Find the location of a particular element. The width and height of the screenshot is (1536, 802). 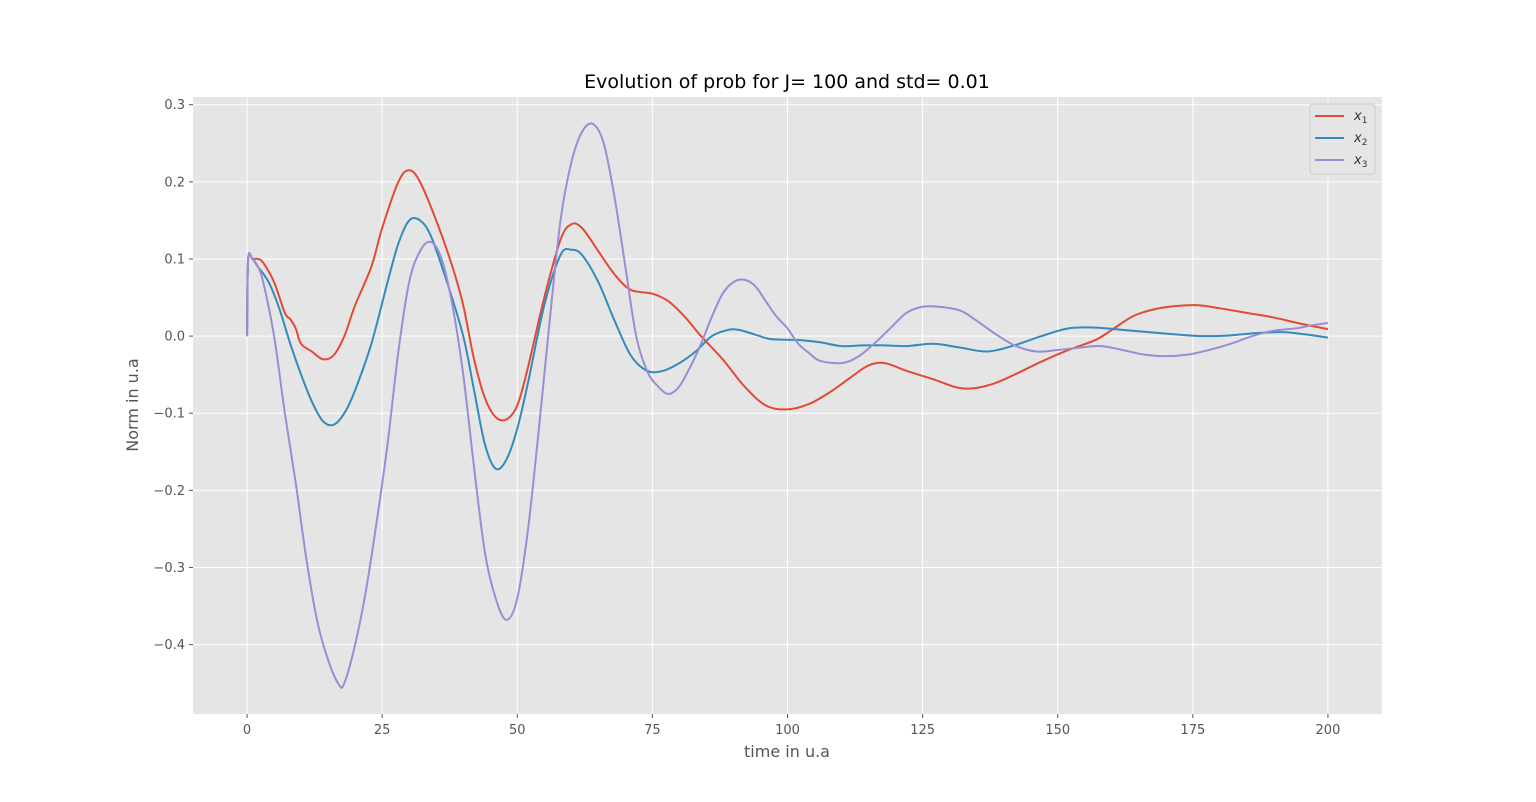

x-tick-label: 200 is located at coordinates (1328, 730).